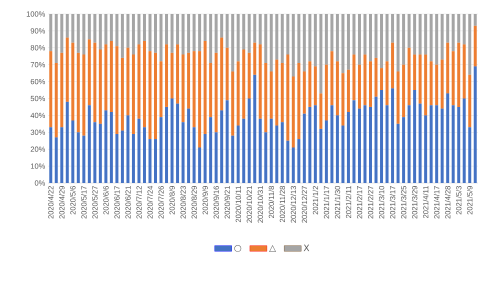 Image resolution: width=493 pixels, height=281 pixels. What do you see at coordinates (272, 248) in the screenshot?
I see `legend-label: △` at bounding box center [272, 248].